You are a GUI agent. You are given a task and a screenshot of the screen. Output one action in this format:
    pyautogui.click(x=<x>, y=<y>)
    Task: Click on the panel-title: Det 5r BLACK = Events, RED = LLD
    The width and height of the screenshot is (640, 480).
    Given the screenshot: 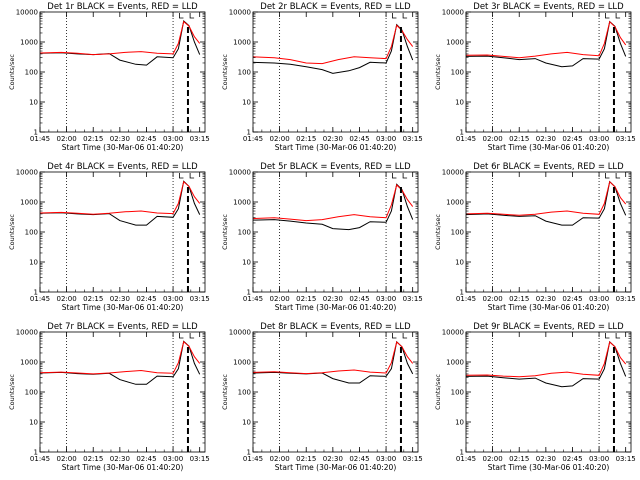 What is the action you would take?
    pyautogui.click(x=335, y=167)
    